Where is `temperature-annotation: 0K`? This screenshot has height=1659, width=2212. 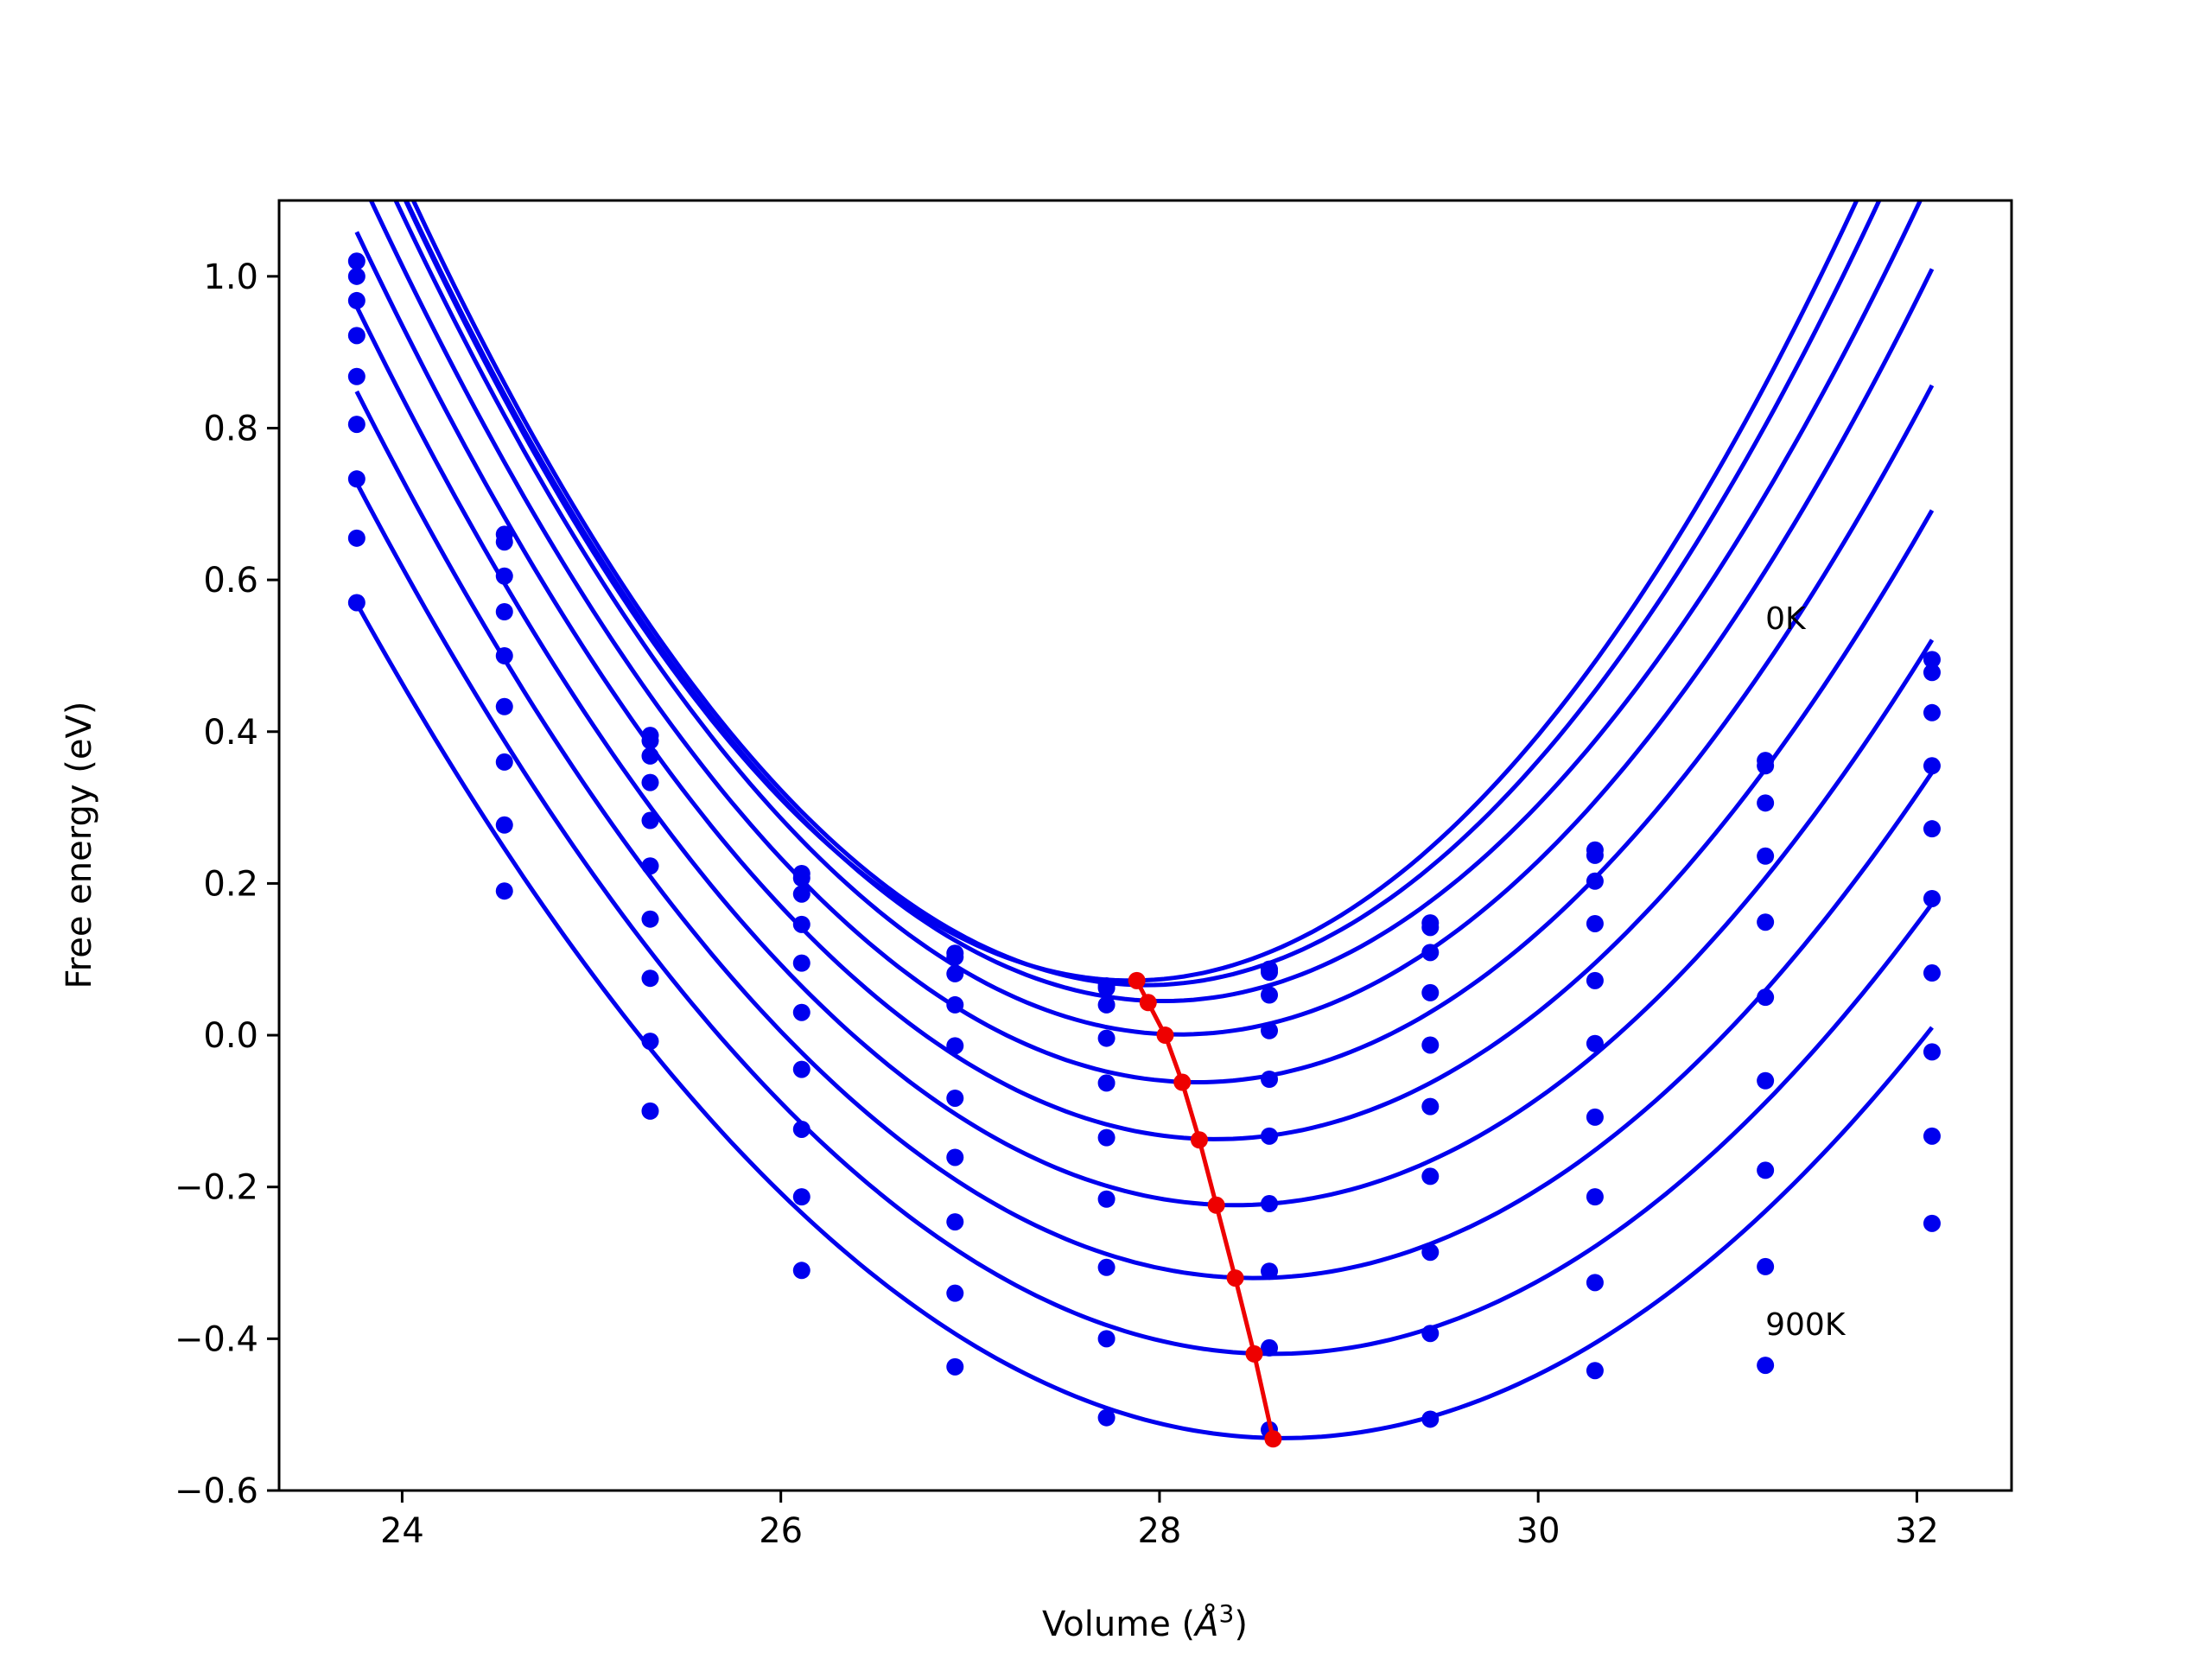 temperature-annotation: 0K is located at coordinates (1786, 619).